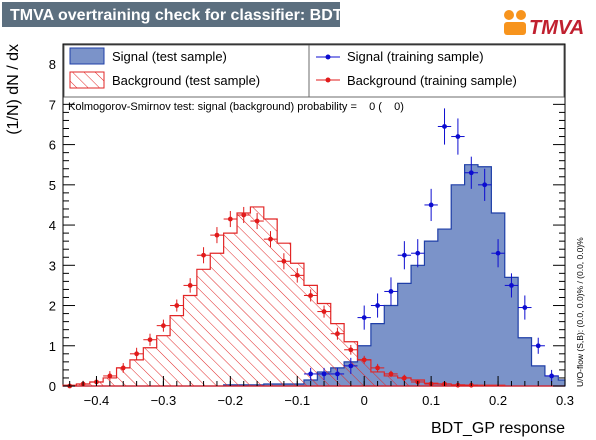  What do you see at coordinates (169, 56) in the screenshot?
I see `legend-signal-test-label: Signal (test sample)` at bounding box center [169, 56].